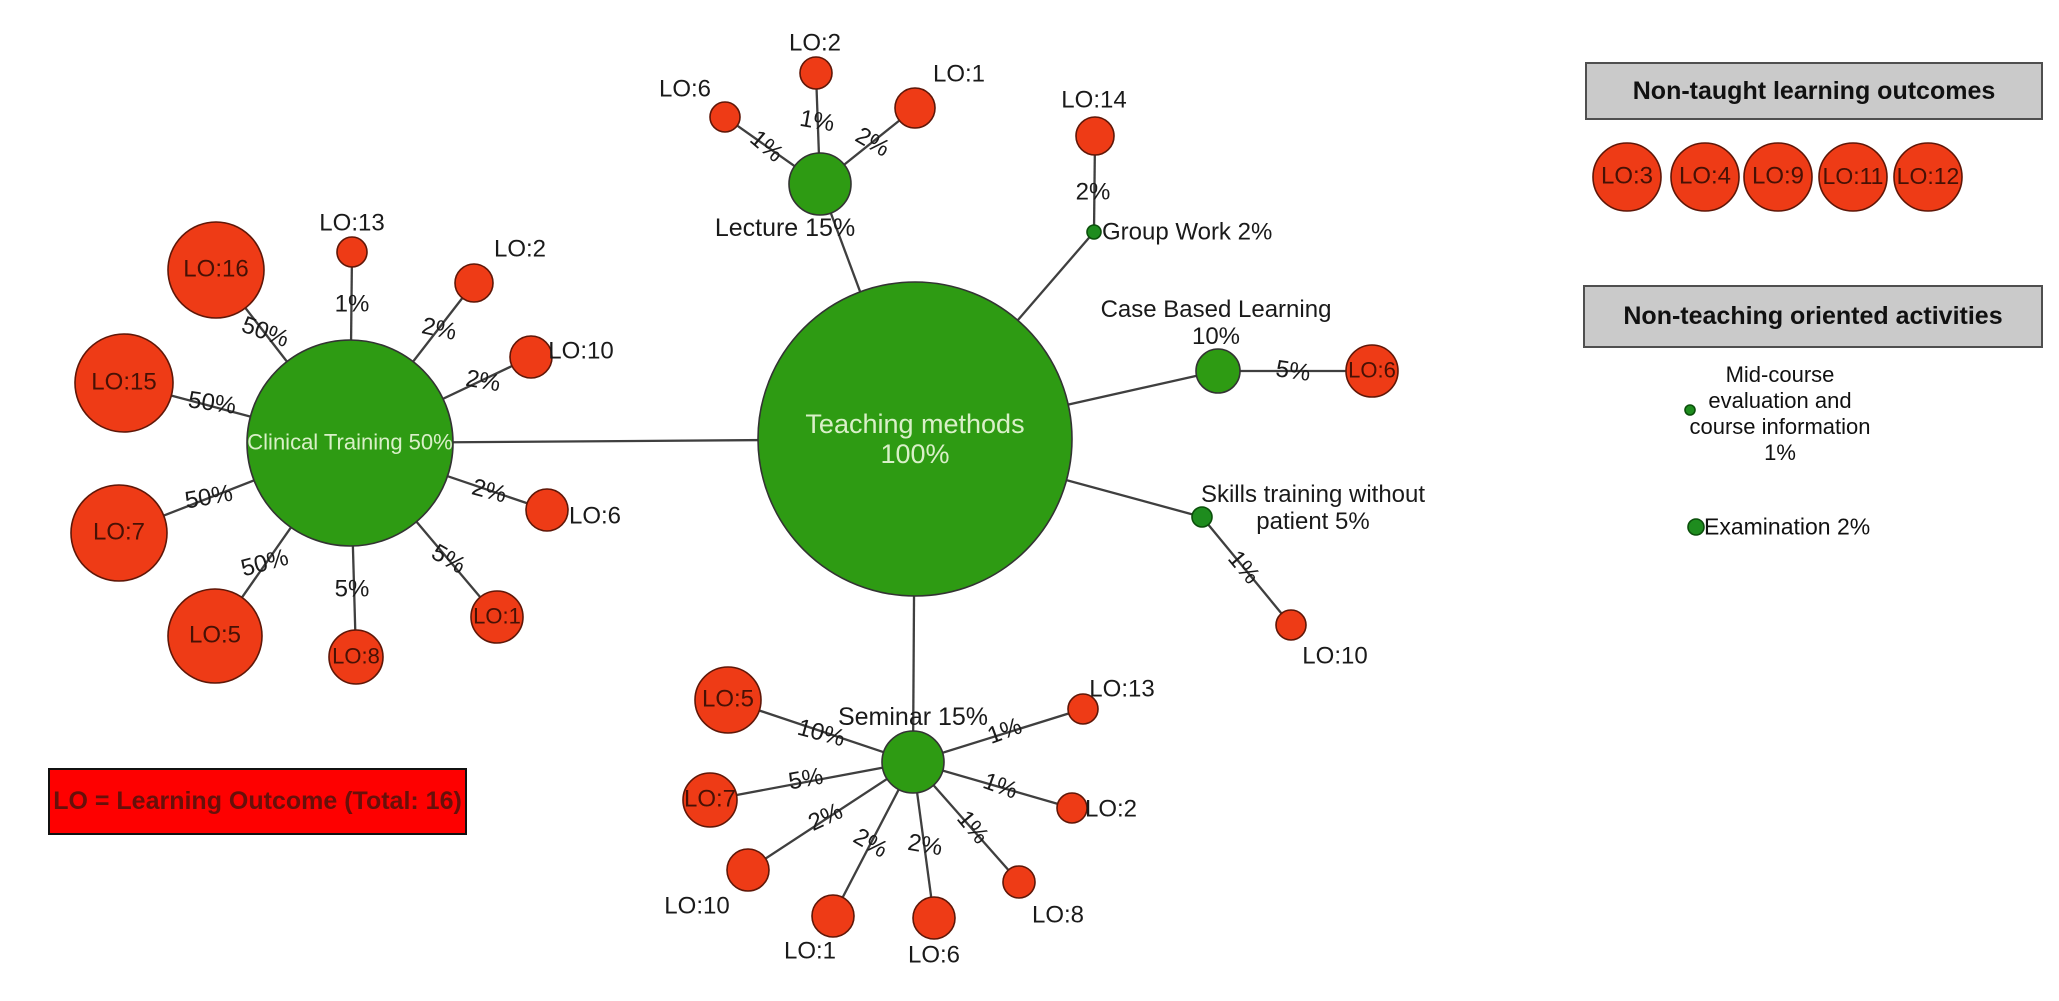 Image resolution: width=2059 pixels, height=1001 pixels. What do you see at coordinates (710, 800) in the screenshot?
I see `outcome-node-sem-lo7` at bounding box center [710, 800].